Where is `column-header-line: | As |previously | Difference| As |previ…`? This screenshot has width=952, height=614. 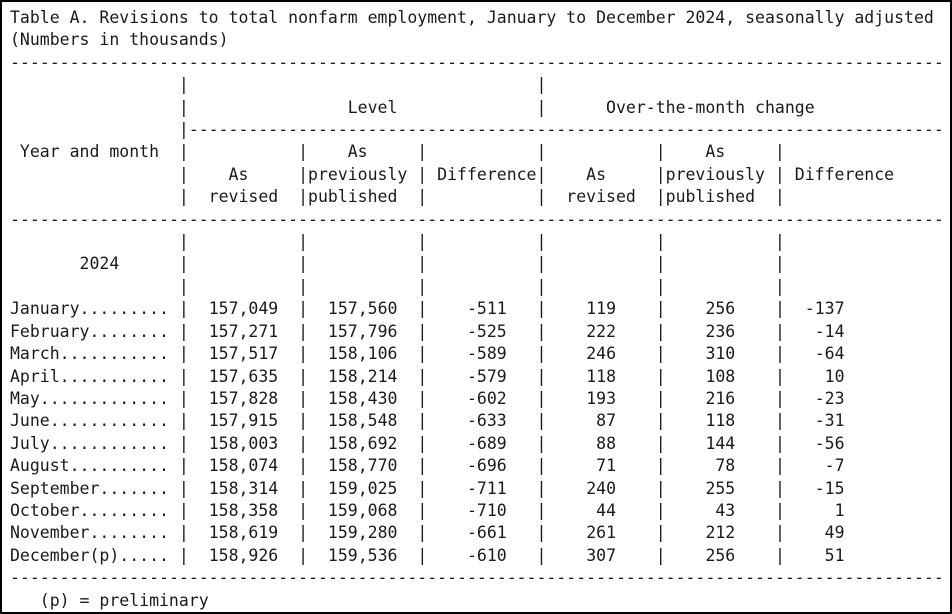 column-header-line: | As |previously | Difference| As |previ… is located at coordinates (452, 174).